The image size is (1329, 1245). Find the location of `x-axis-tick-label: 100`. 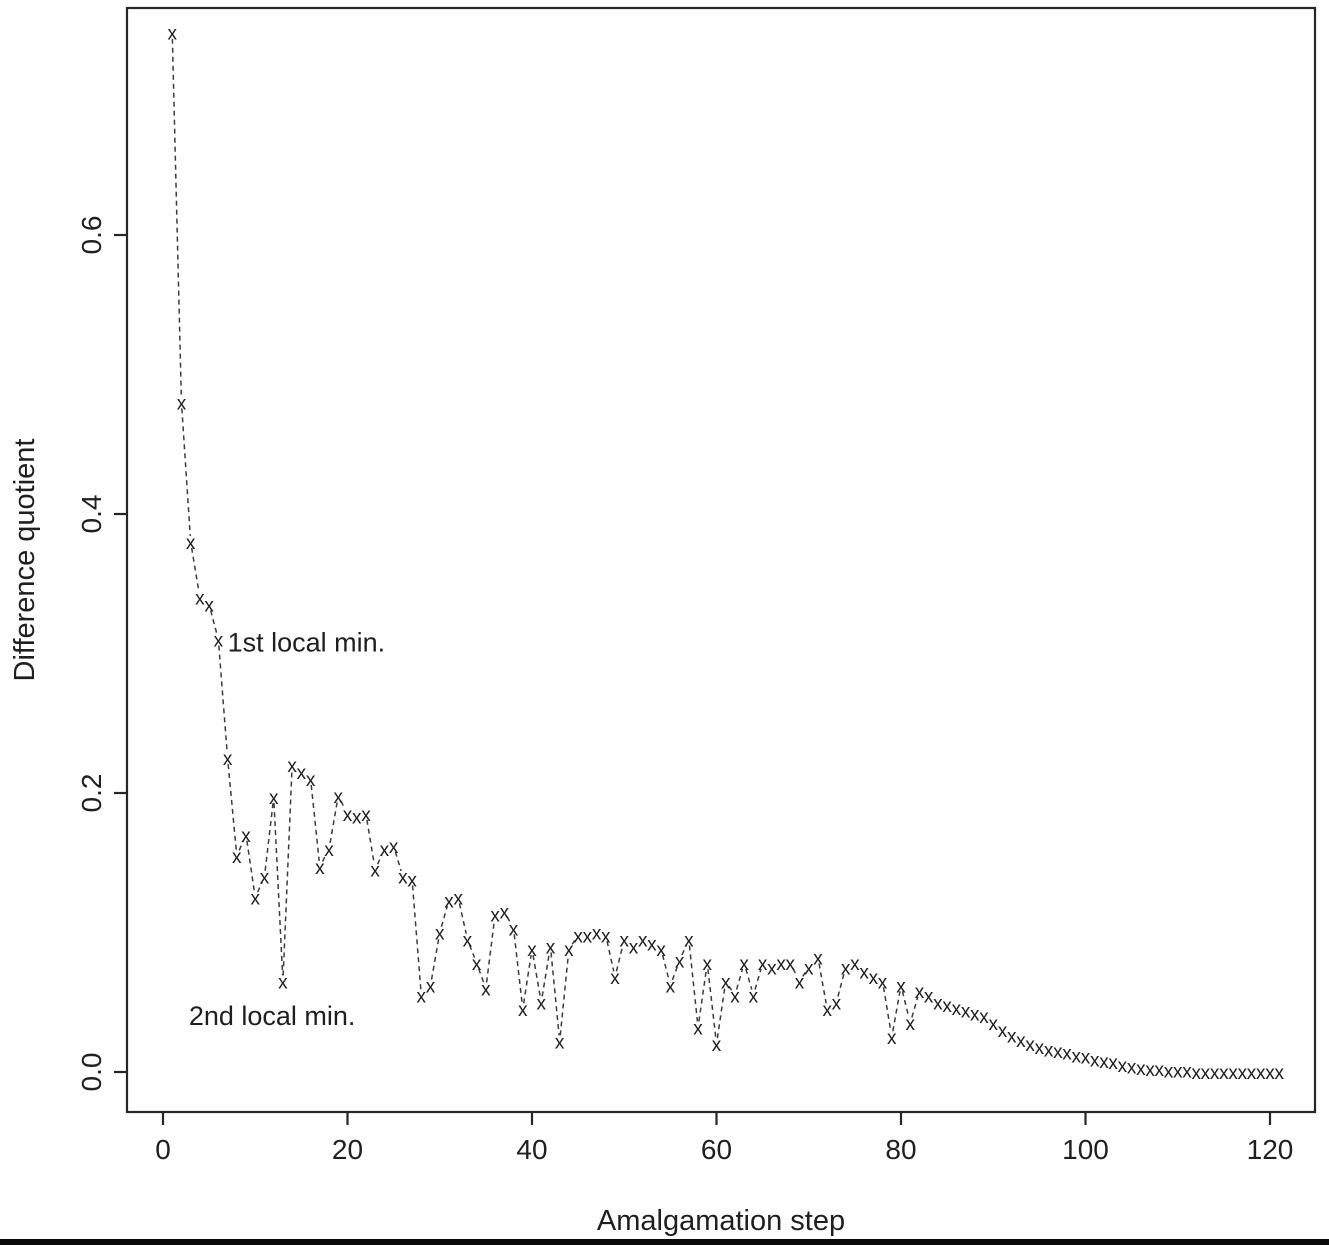

x-axis-tick-label: 100 is located at coordinates (1085, 1149).